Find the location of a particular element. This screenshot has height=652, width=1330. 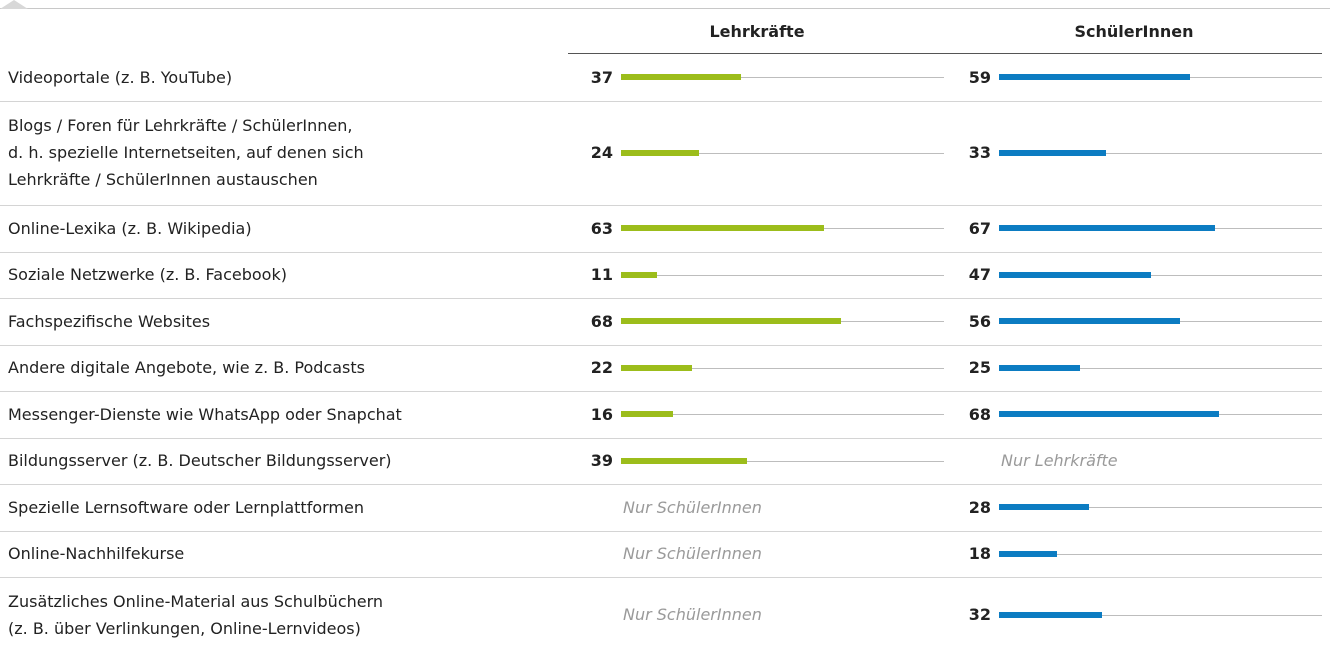

value-label: 11 is located at coordinates (601, 275).